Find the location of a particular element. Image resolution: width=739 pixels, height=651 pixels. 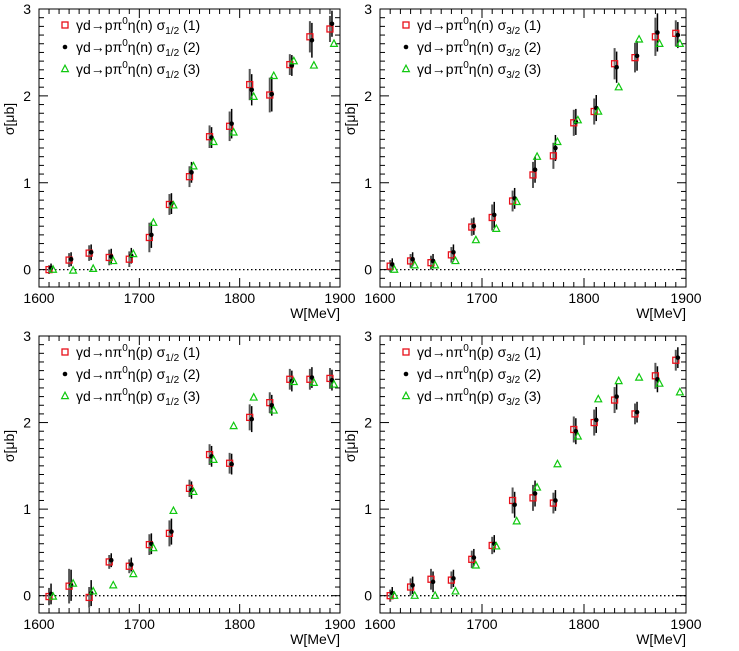

legend-text-tail: (3) is located at coordinates (189, 396).